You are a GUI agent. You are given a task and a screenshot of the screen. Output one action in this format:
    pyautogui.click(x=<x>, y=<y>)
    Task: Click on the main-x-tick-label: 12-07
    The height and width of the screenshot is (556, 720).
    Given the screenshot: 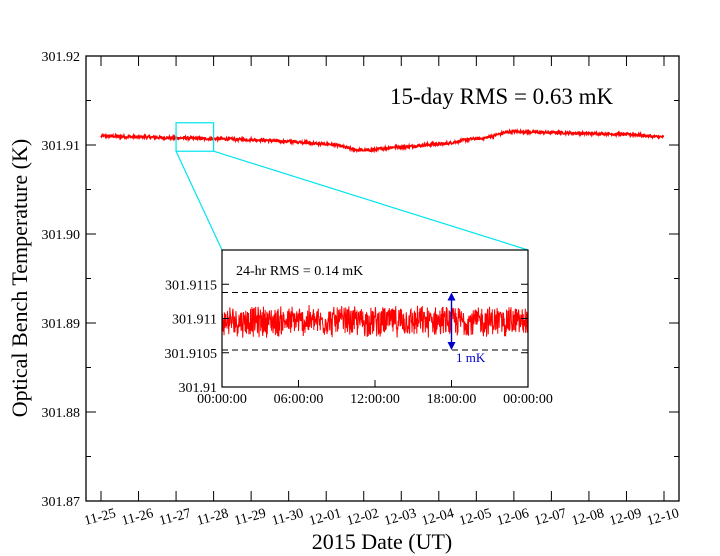 What is the action you would take?
    pyautogui.click(x=550, y=517)
    